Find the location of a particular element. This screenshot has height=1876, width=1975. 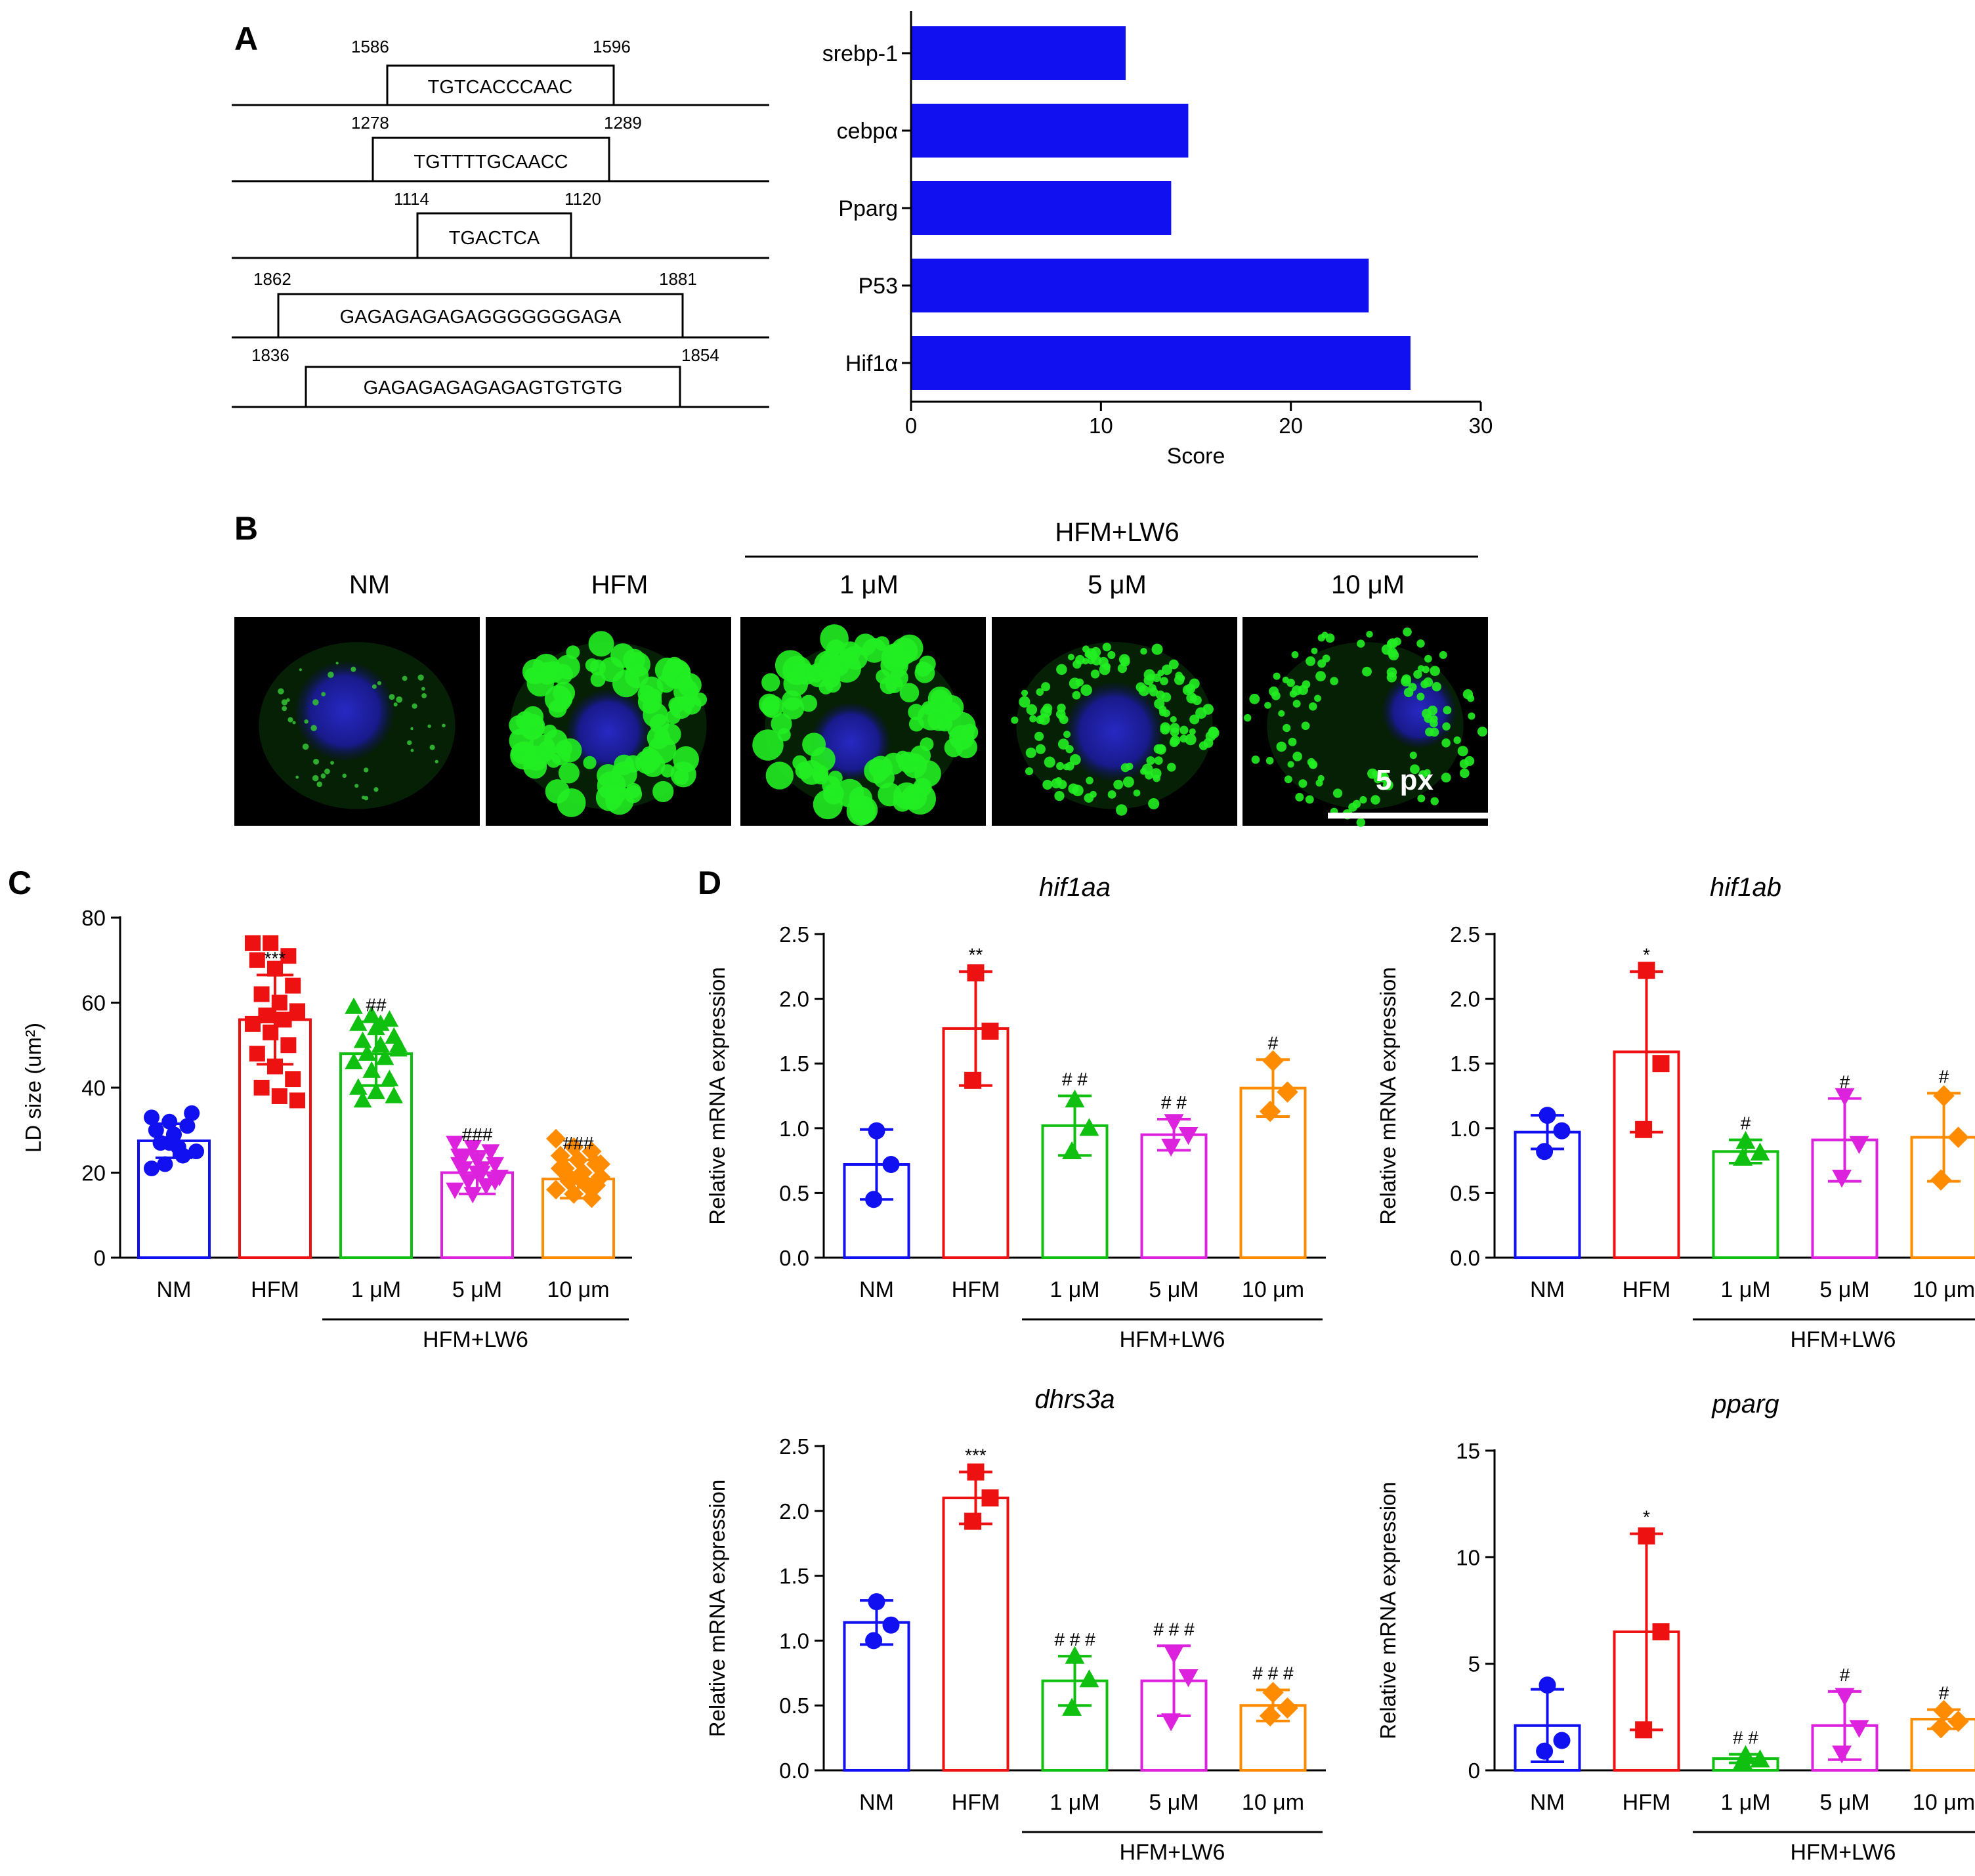

category-label: cebpα is located at coordinates (867, 132).